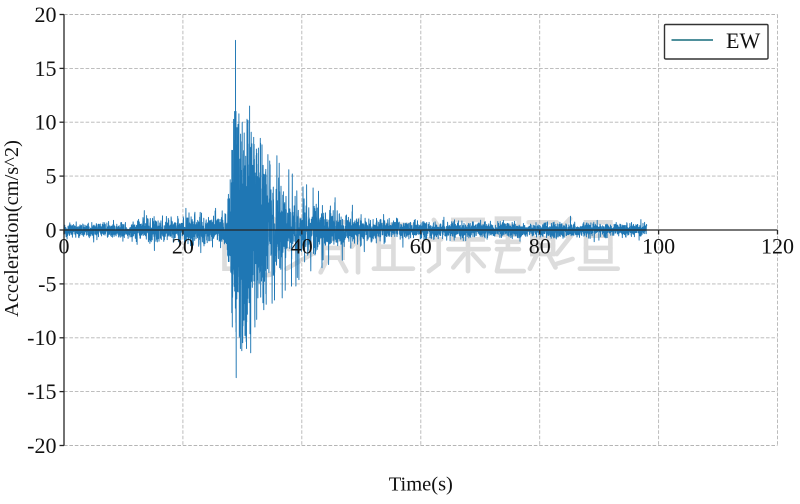 This screenshot has height=504, width=800. What do you see at coordinates (302, 246) in the screenshot?
I see `svg-text: 40` at bounding box center [302, 246].